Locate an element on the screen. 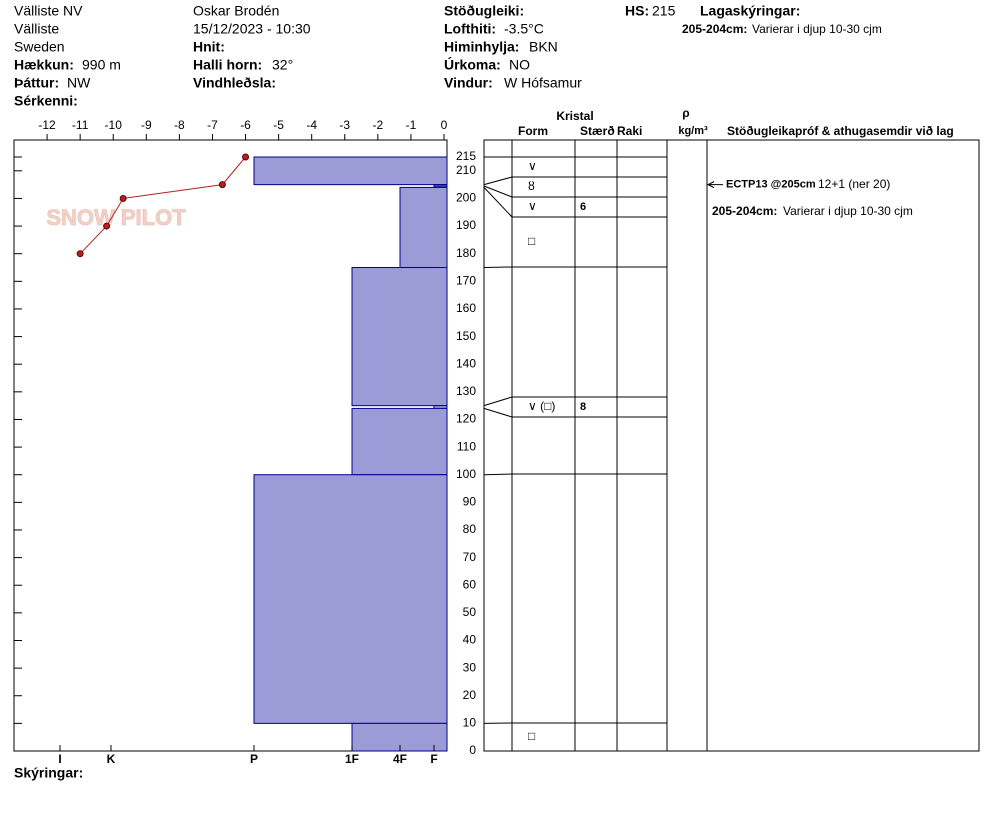 The image size is (994, 840). x-tick-label: -3 is located at coordinates (344, 125).